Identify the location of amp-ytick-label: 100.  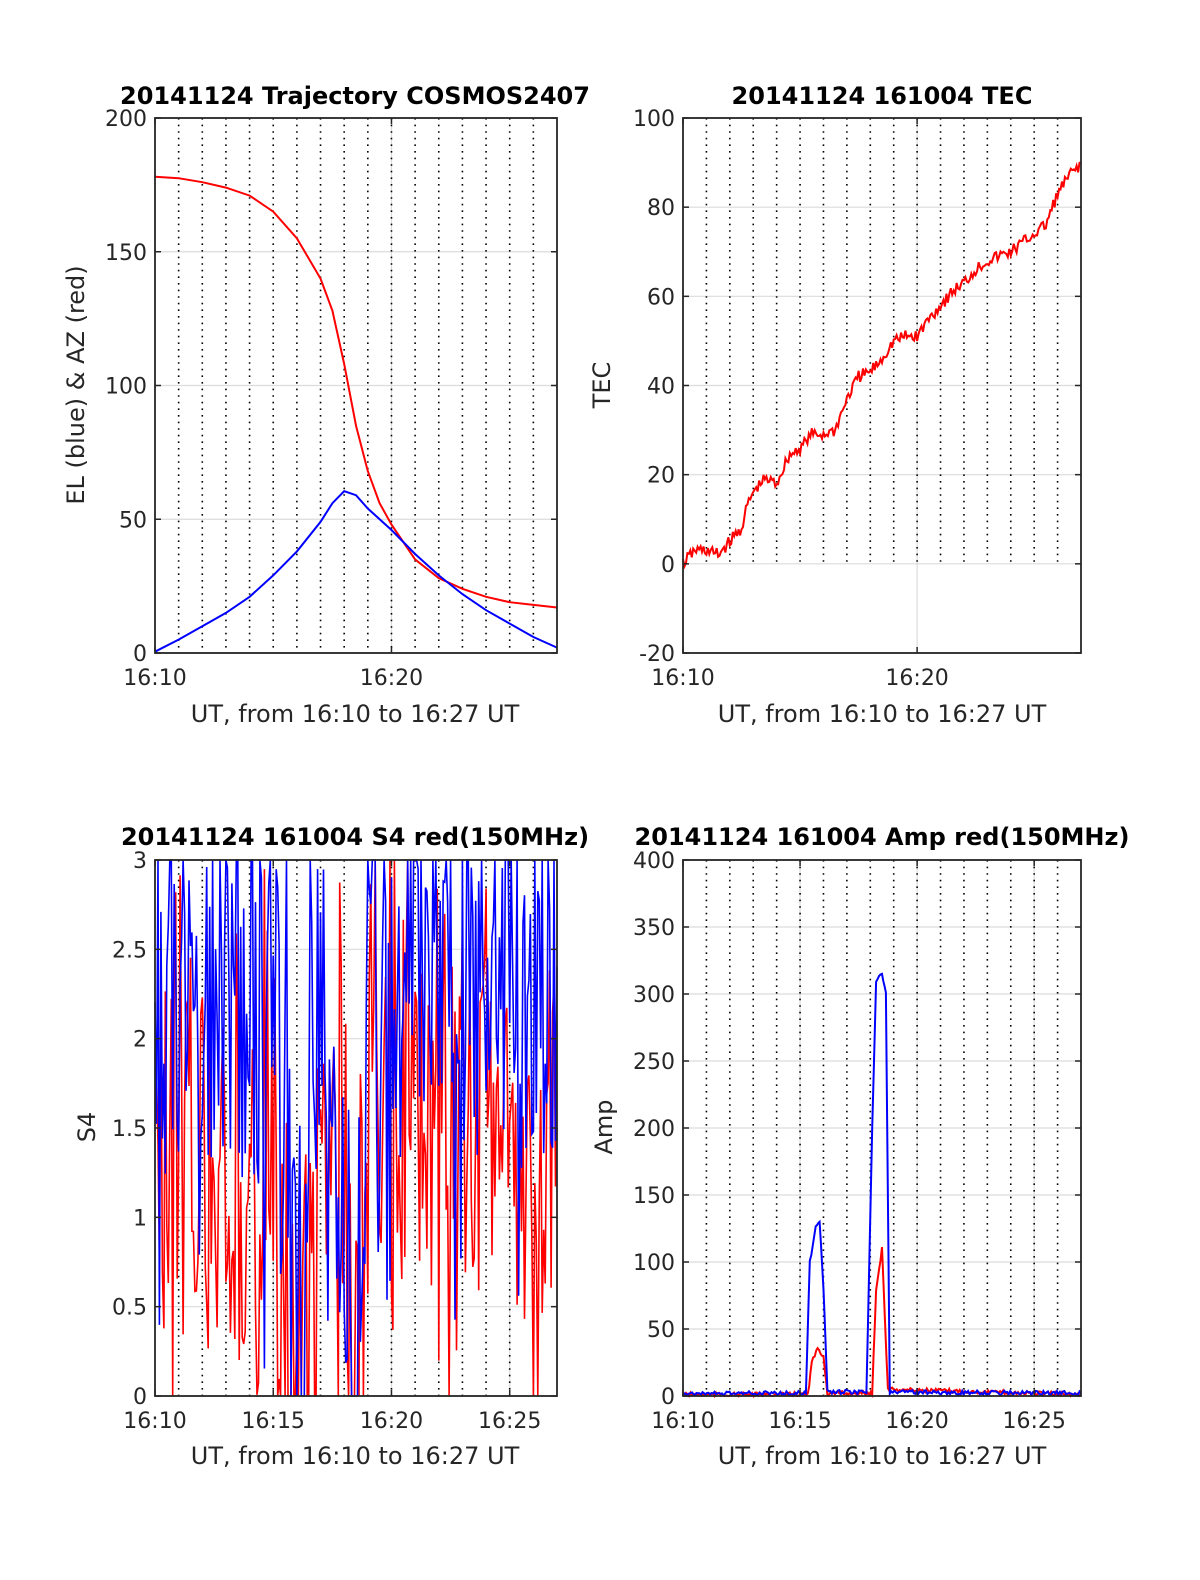
(654, 1263).